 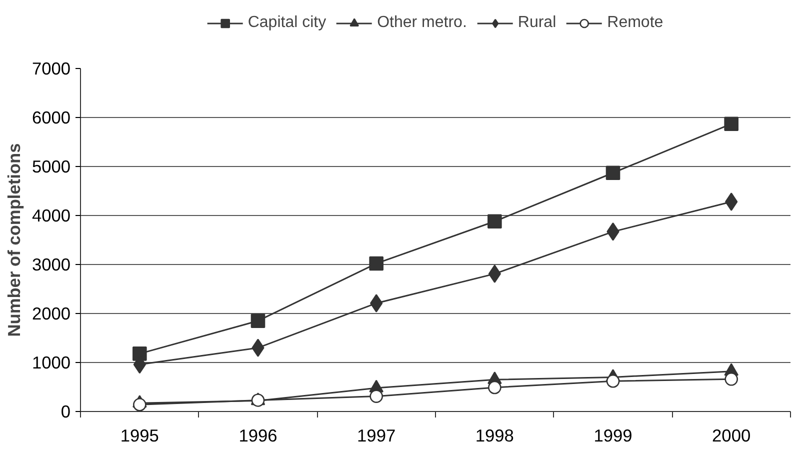 What do you see at coordinates (14, 240) in the screenshot?
I see `y-axis-title: Number of completions` at bounding box center [14, 240].